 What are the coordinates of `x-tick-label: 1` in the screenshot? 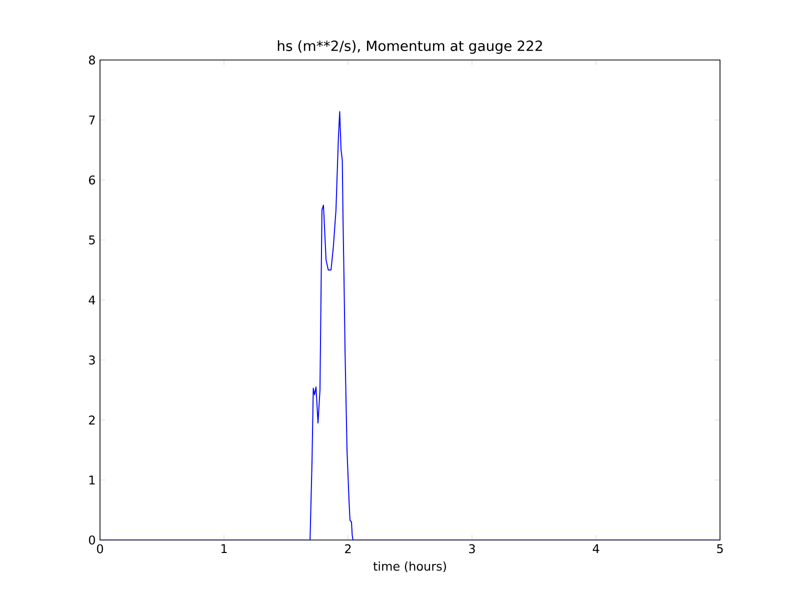 It's located at (224, 548).